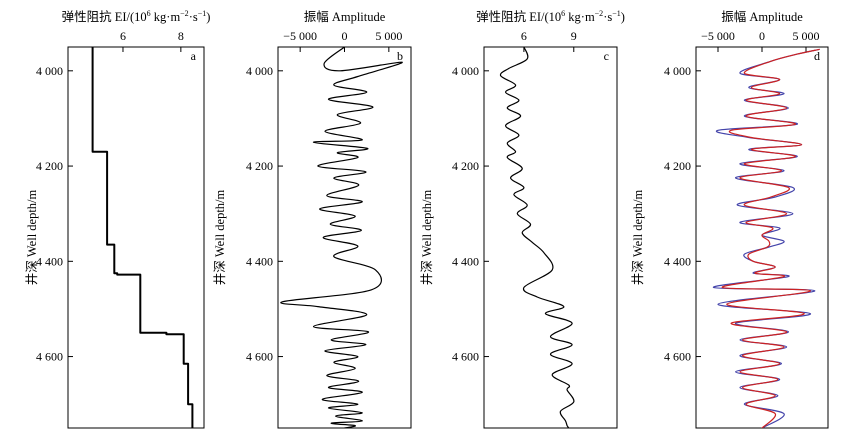  I want to click on x-tick-label: 9, so click(574, 36).